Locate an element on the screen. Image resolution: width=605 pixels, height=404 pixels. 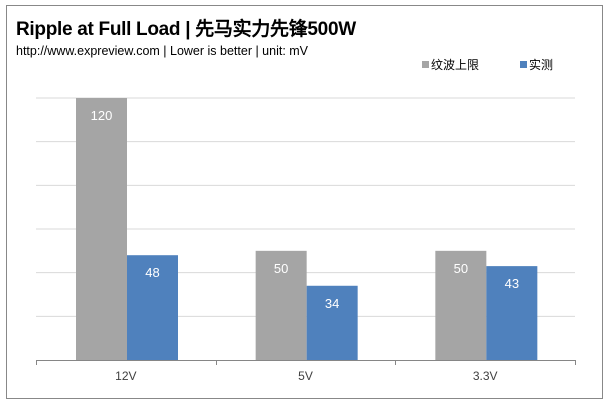
chart-title: Ripple at Full Load | 先马实力先锋500W is located at coordinates (186, 29).